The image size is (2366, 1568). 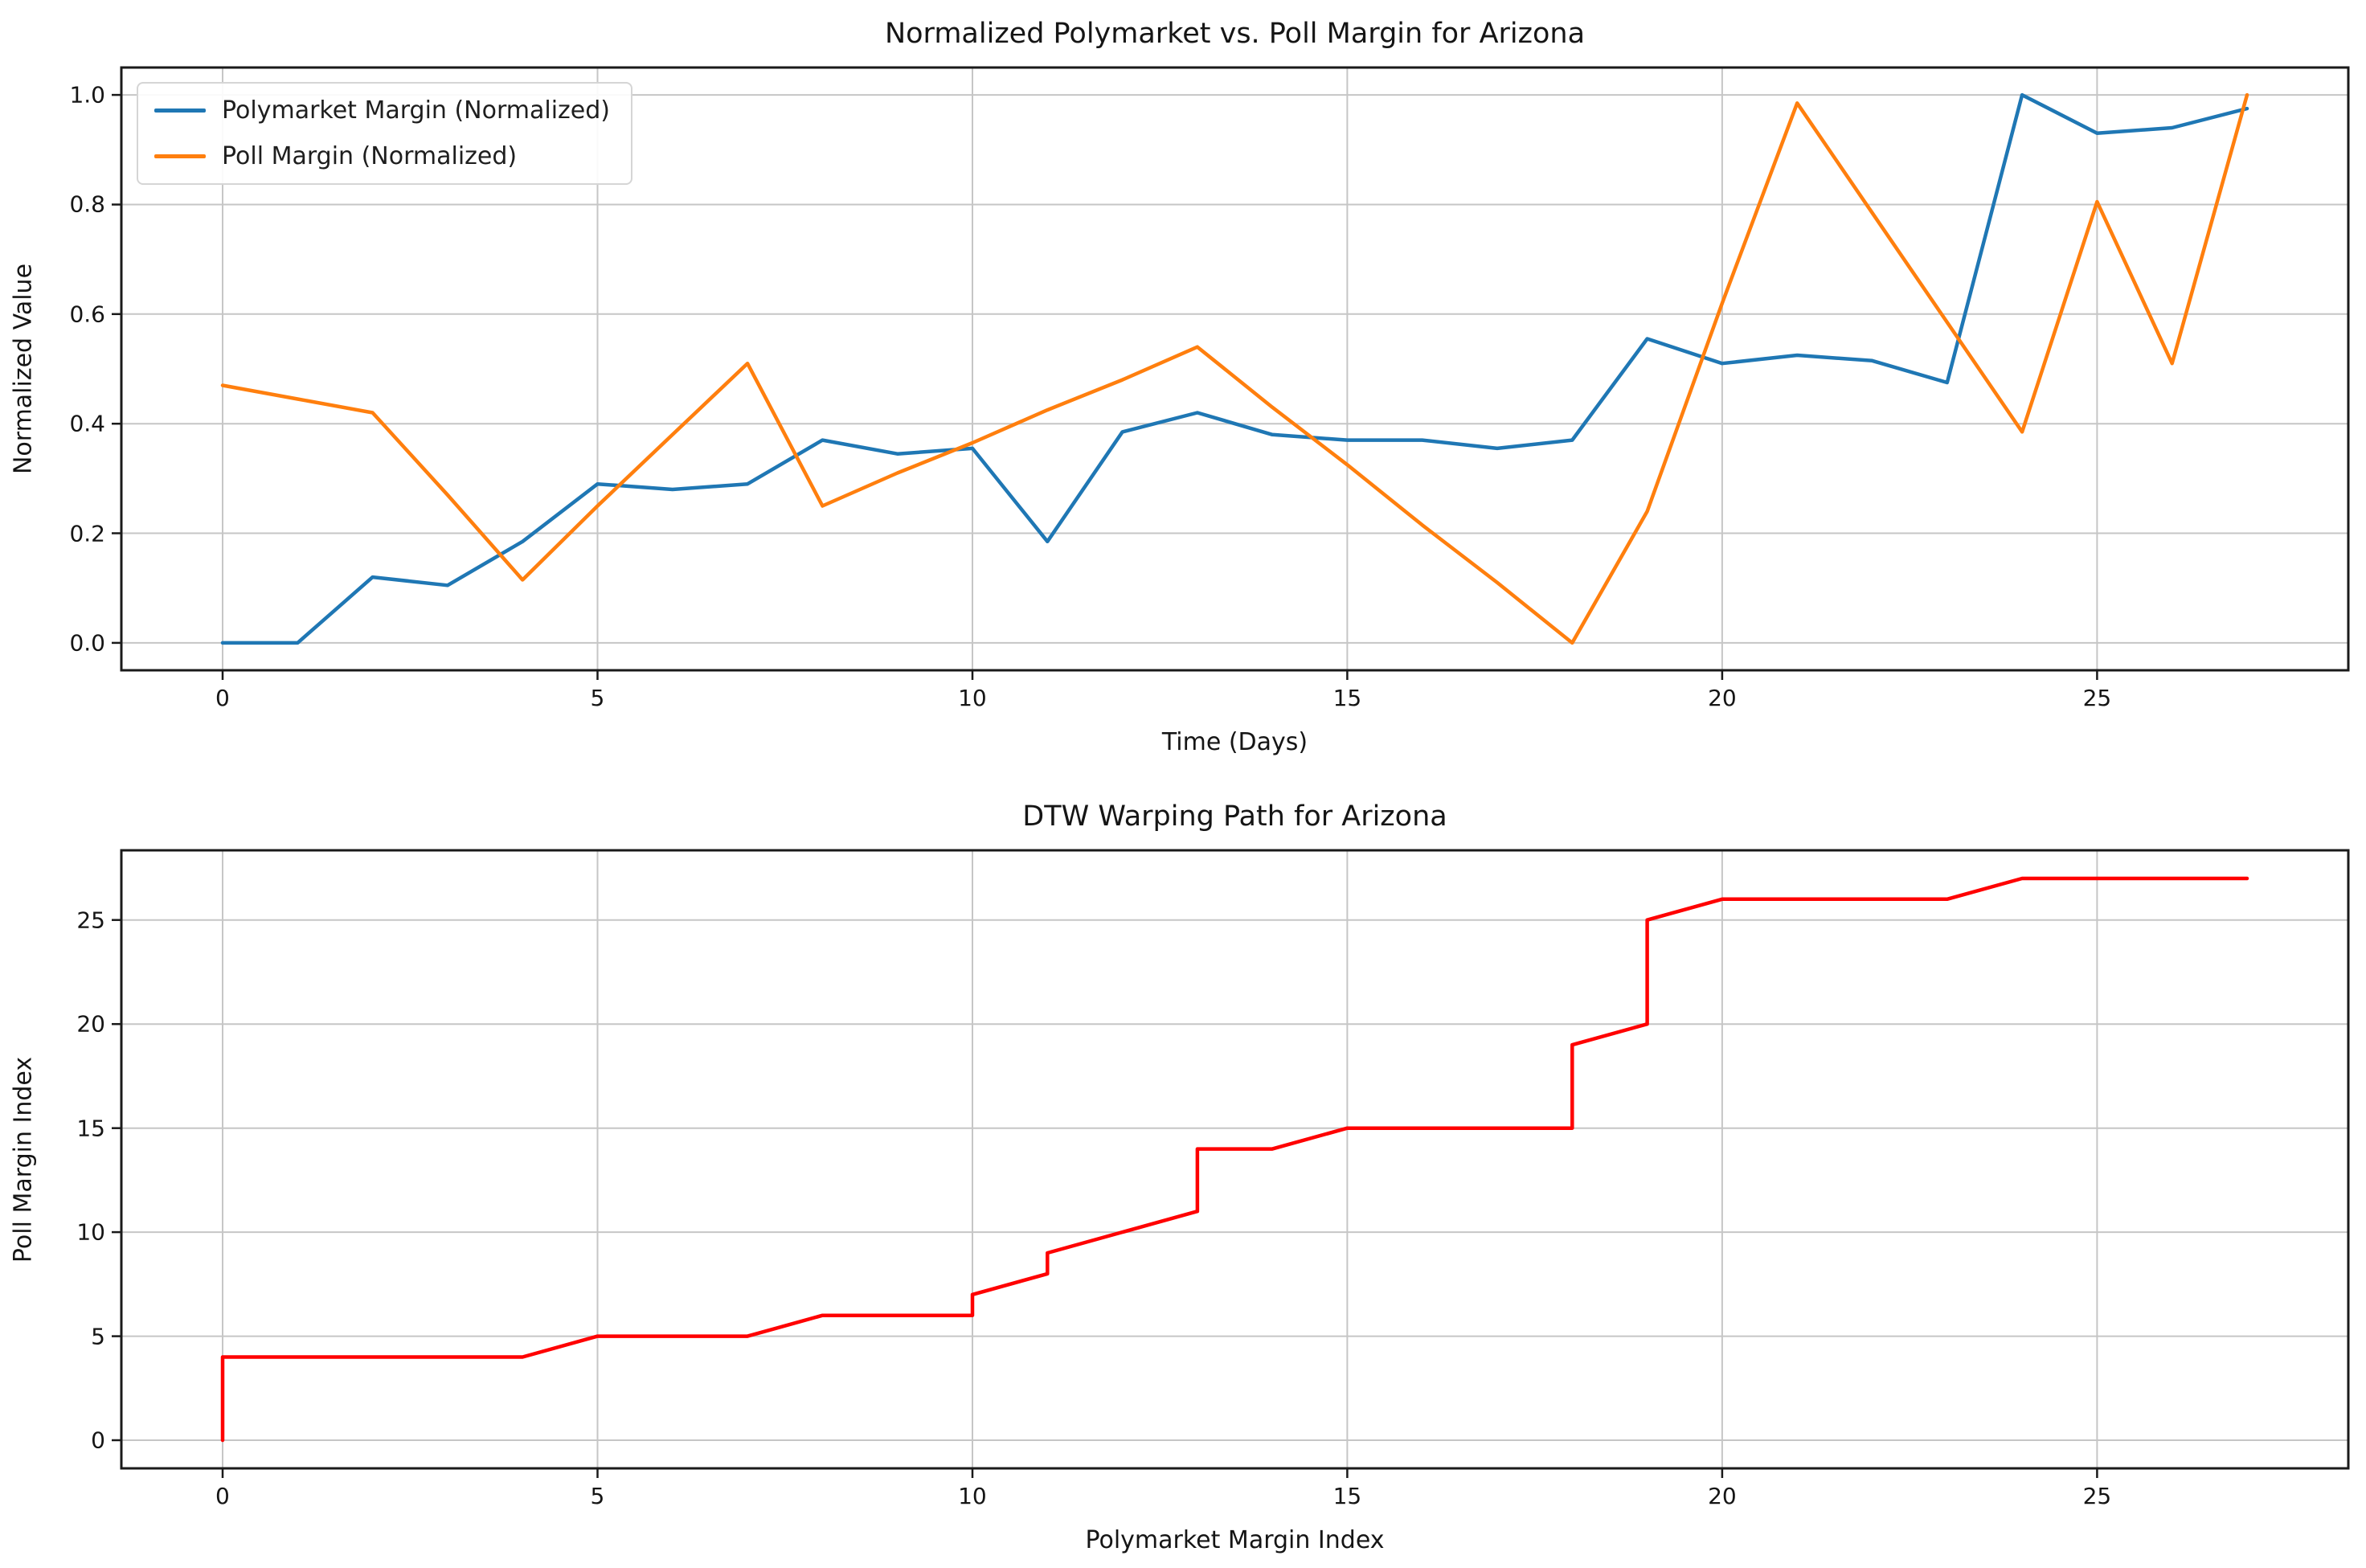 I want to click on y-tick-label: 0.0, so click(x=87, y=643).